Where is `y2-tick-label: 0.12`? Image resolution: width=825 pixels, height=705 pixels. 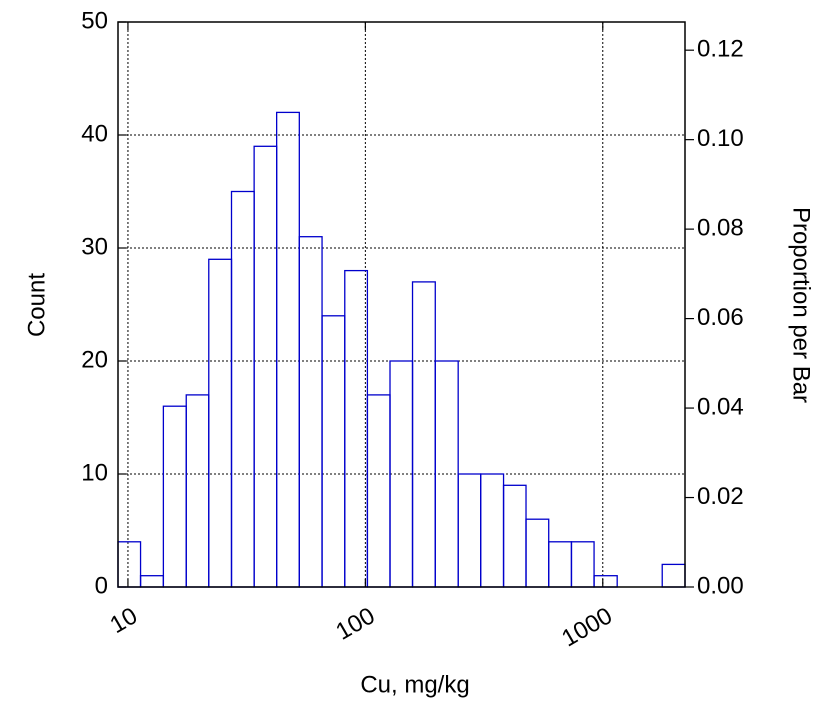
y2-tick-label: 0.12 is located at coordinates (720, 49).